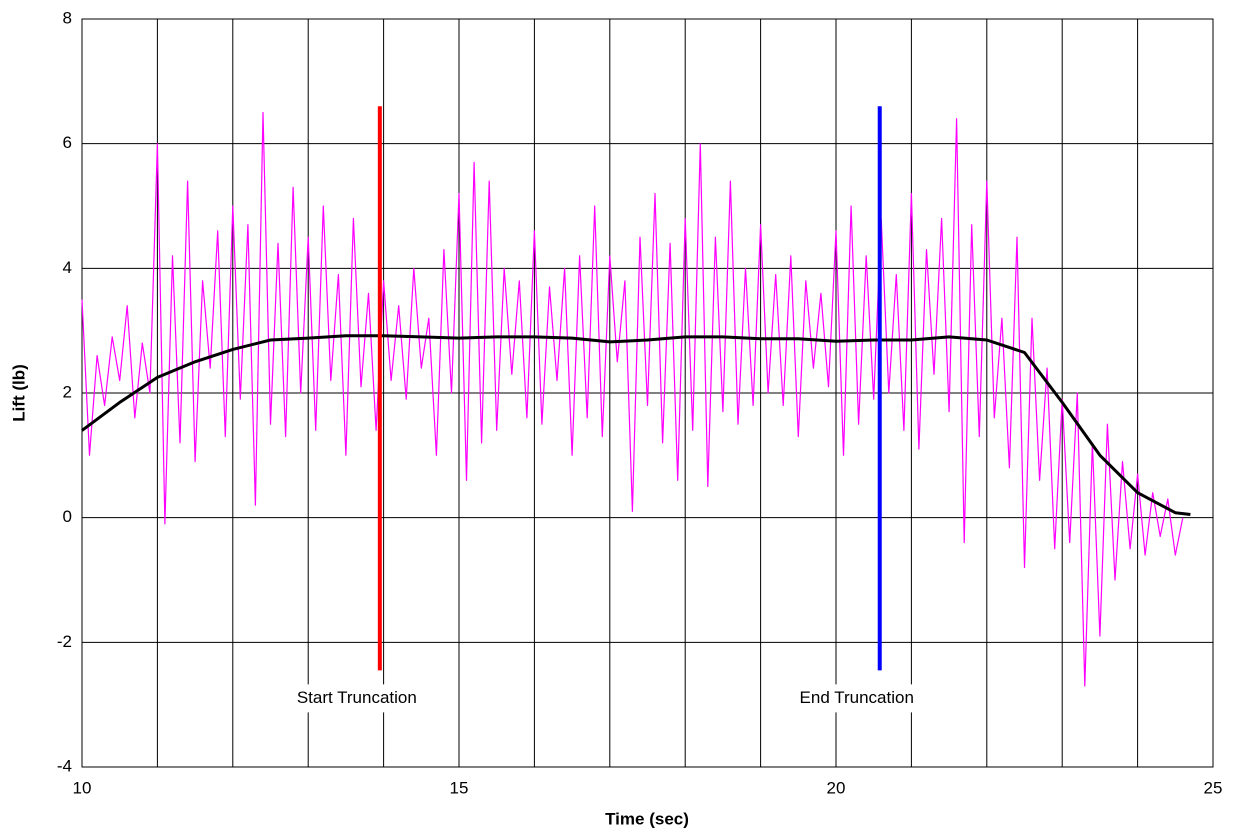  I want to click on y-tick-label: -2, so click(64, 641).